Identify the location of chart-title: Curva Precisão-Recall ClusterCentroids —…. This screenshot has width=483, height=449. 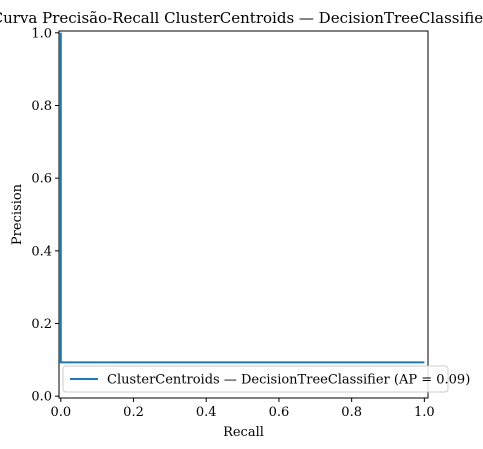
(241, 18).